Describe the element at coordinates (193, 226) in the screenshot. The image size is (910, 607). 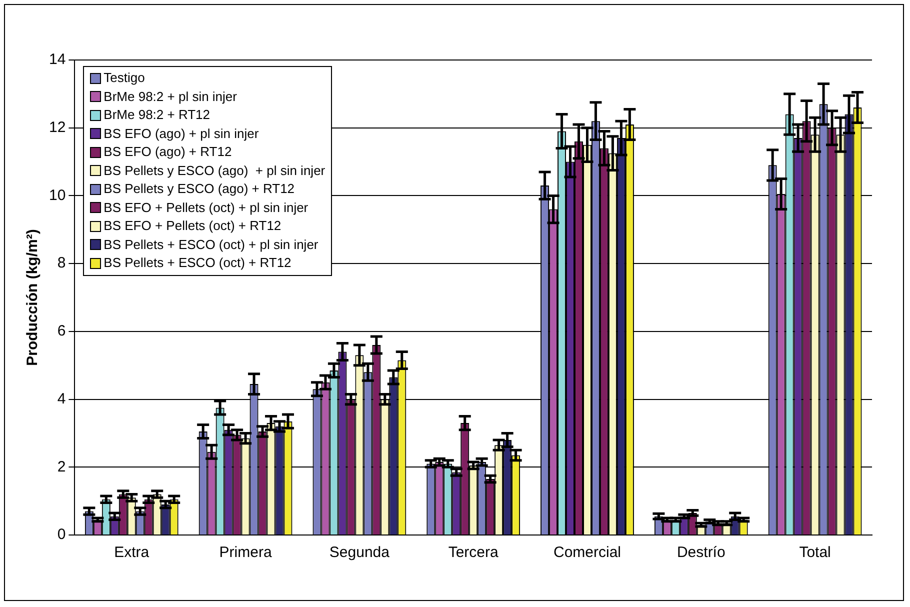
I see `legend-label: BS EFO + Pellets (oct) + RT12` at that location.